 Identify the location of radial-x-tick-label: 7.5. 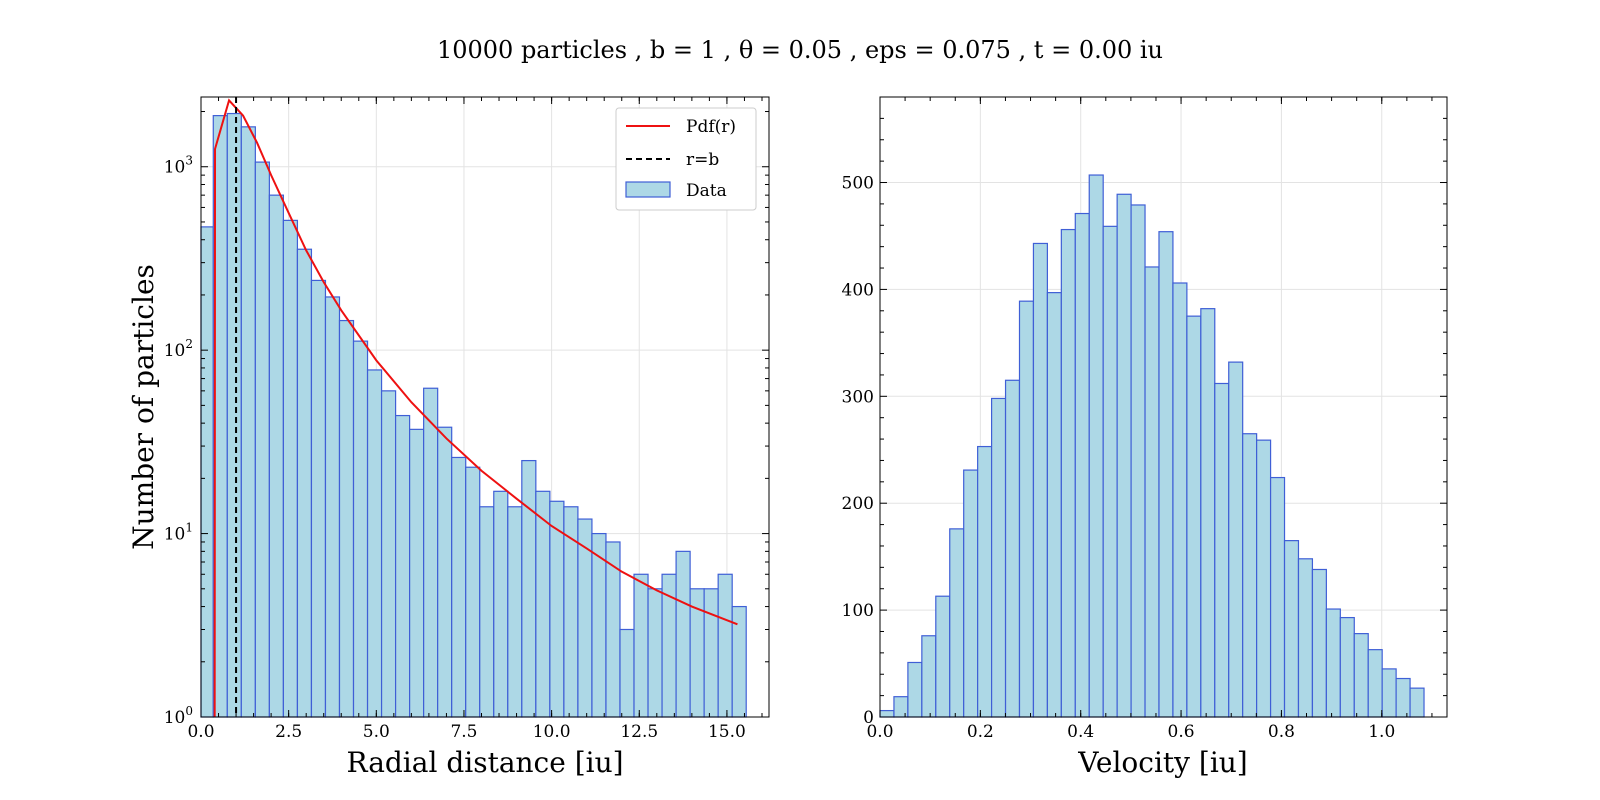
(463, 732).